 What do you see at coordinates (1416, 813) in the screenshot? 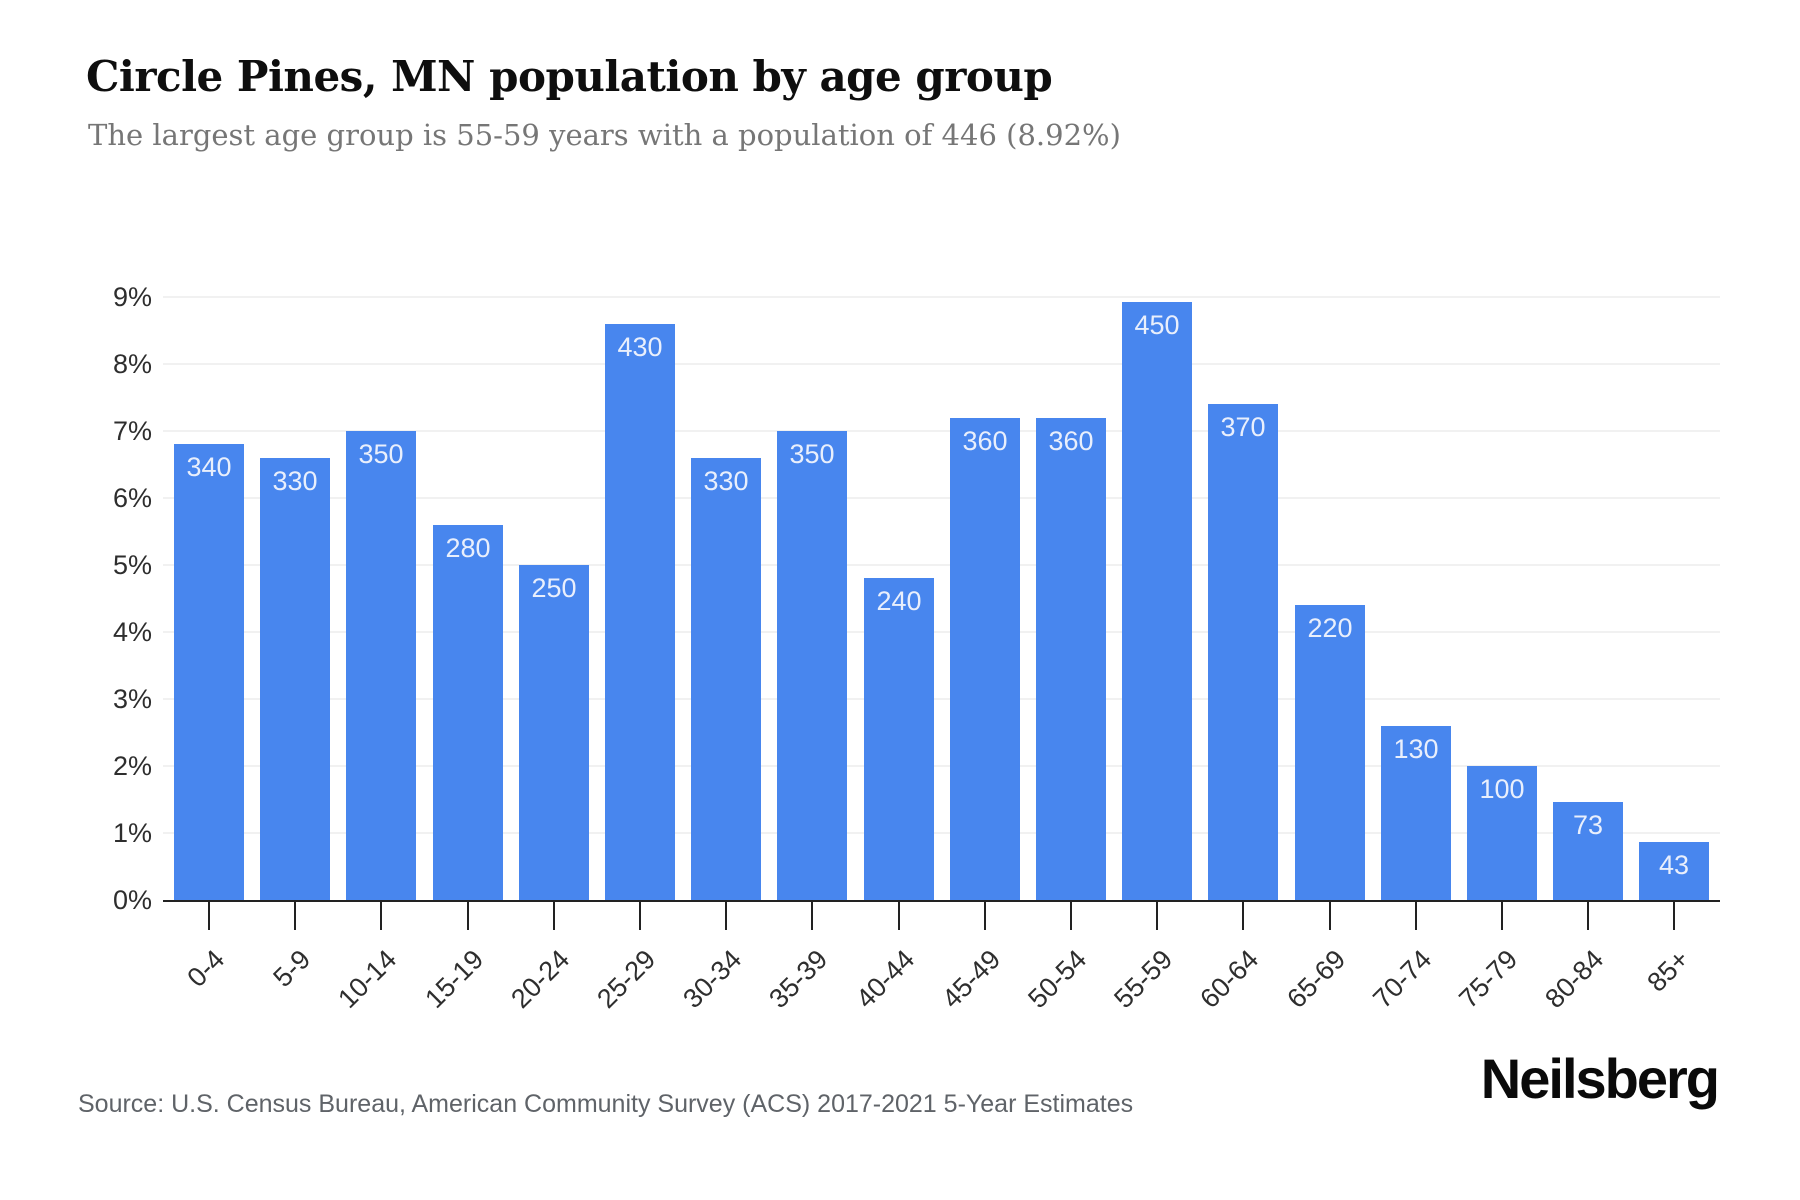
I see `bar-70-74: 130` at bounding box center [1416, 813].